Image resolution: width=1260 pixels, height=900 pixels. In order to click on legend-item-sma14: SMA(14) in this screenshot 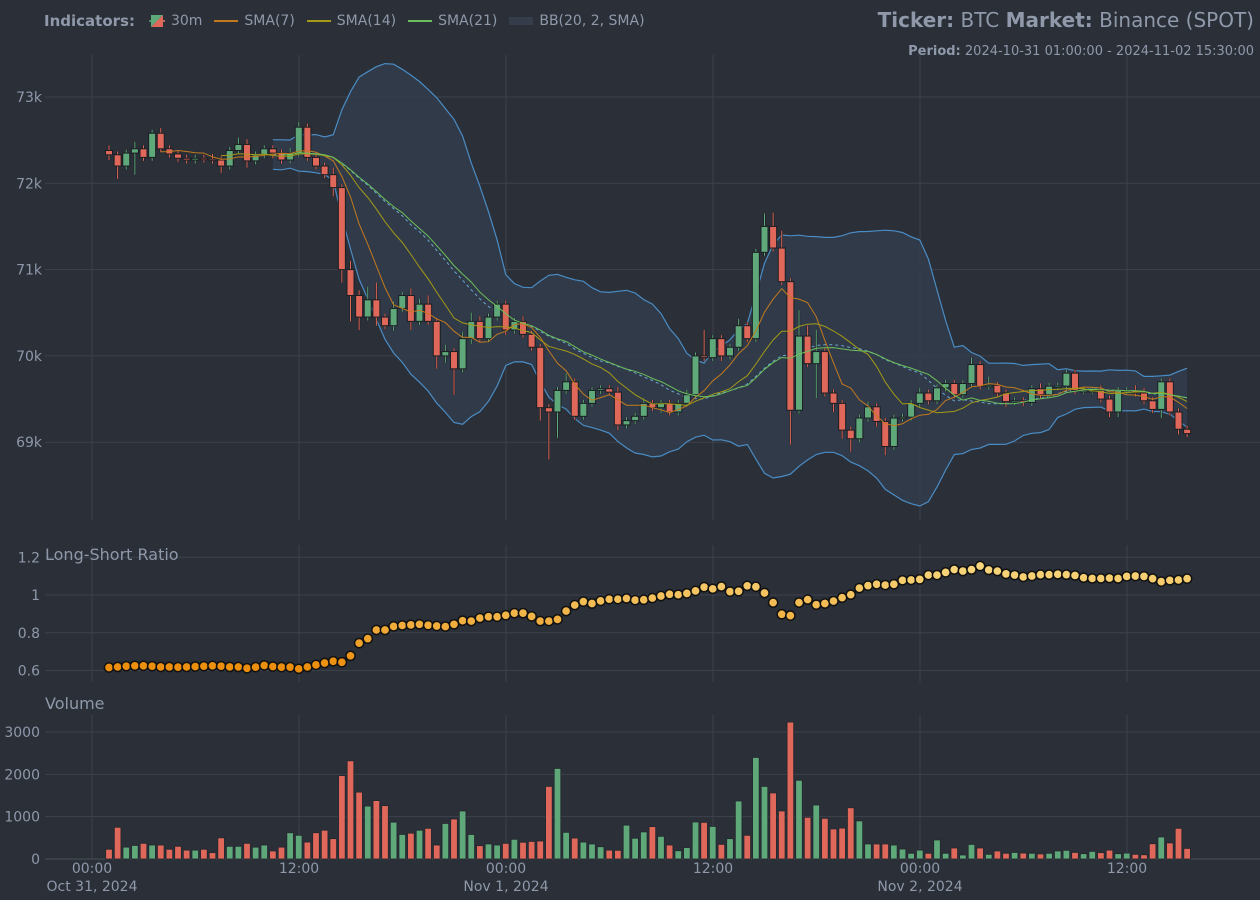, I will do `click(351, 21)`.